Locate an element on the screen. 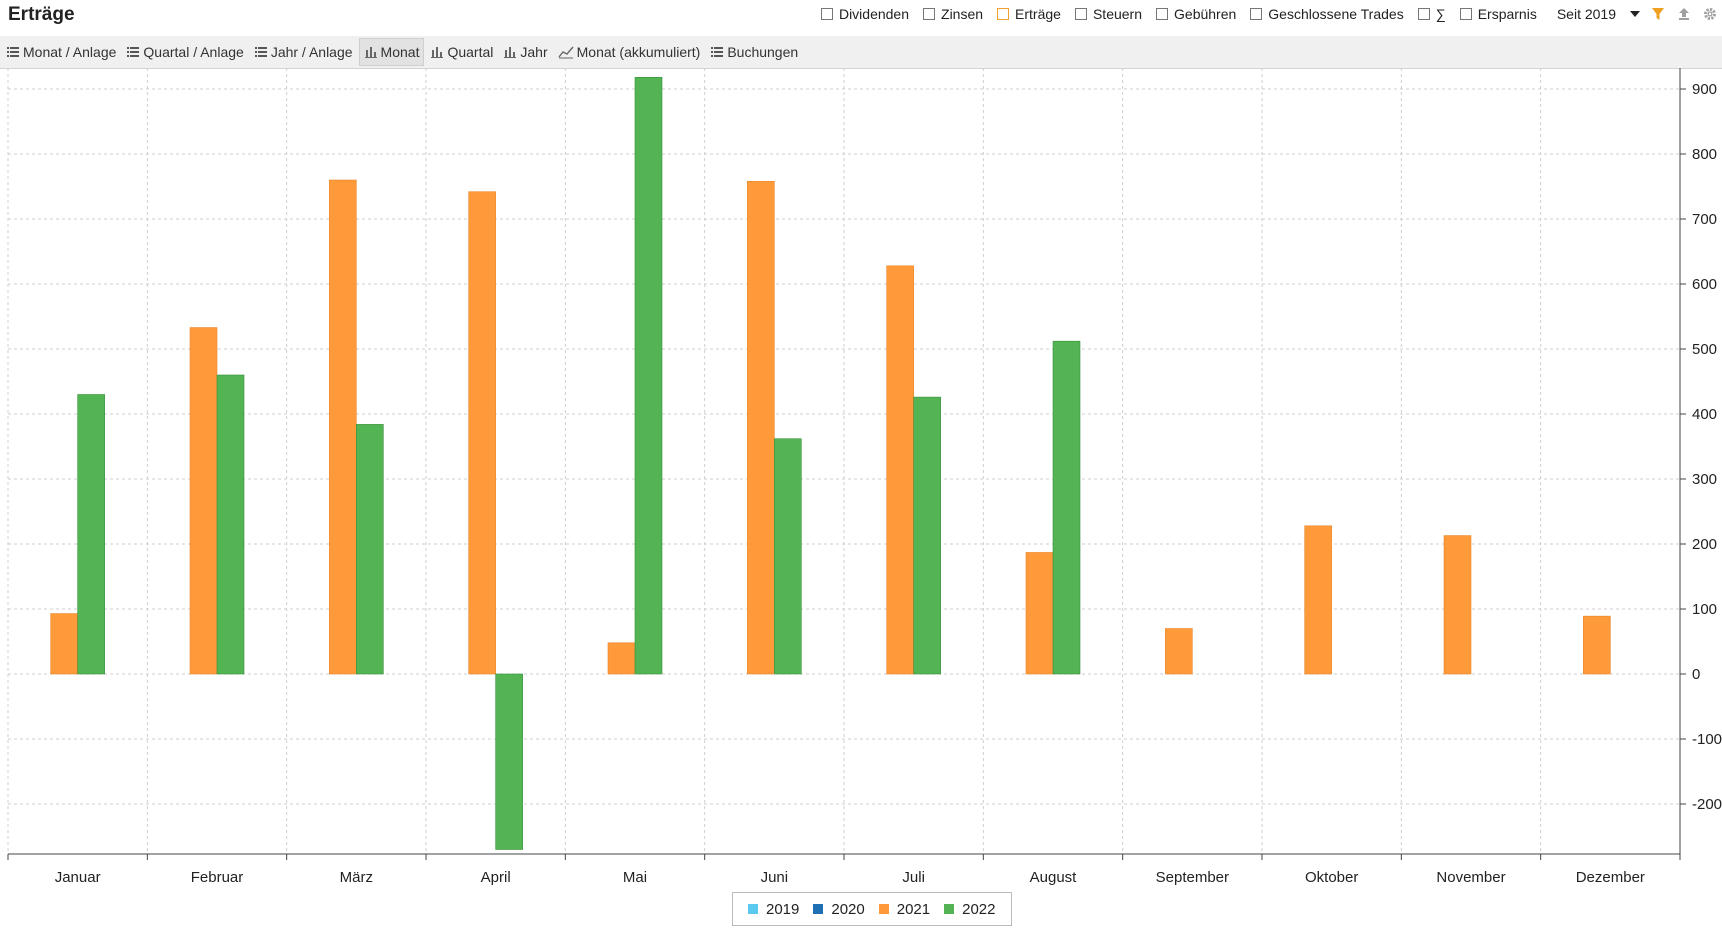 The height and width of the screenshot is (928, 1722). bar-2022-mai is located at coordinates (648, 376).